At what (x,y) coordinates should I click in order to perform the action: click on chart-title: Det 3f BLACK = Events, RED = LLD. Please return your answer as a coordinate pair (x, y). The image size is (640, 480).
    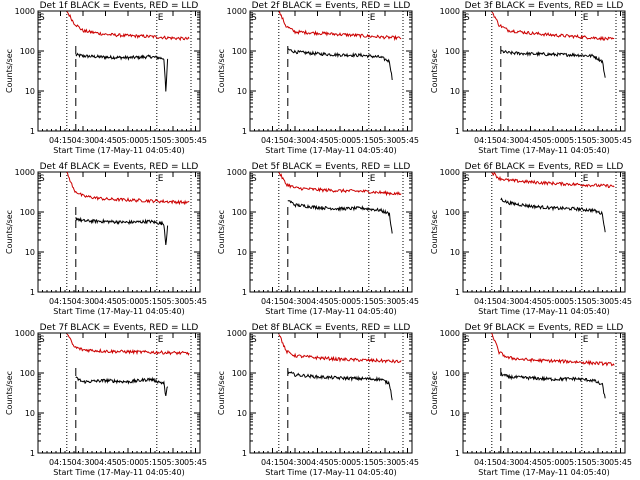
    Looking at the image, I should click on (544, 6).